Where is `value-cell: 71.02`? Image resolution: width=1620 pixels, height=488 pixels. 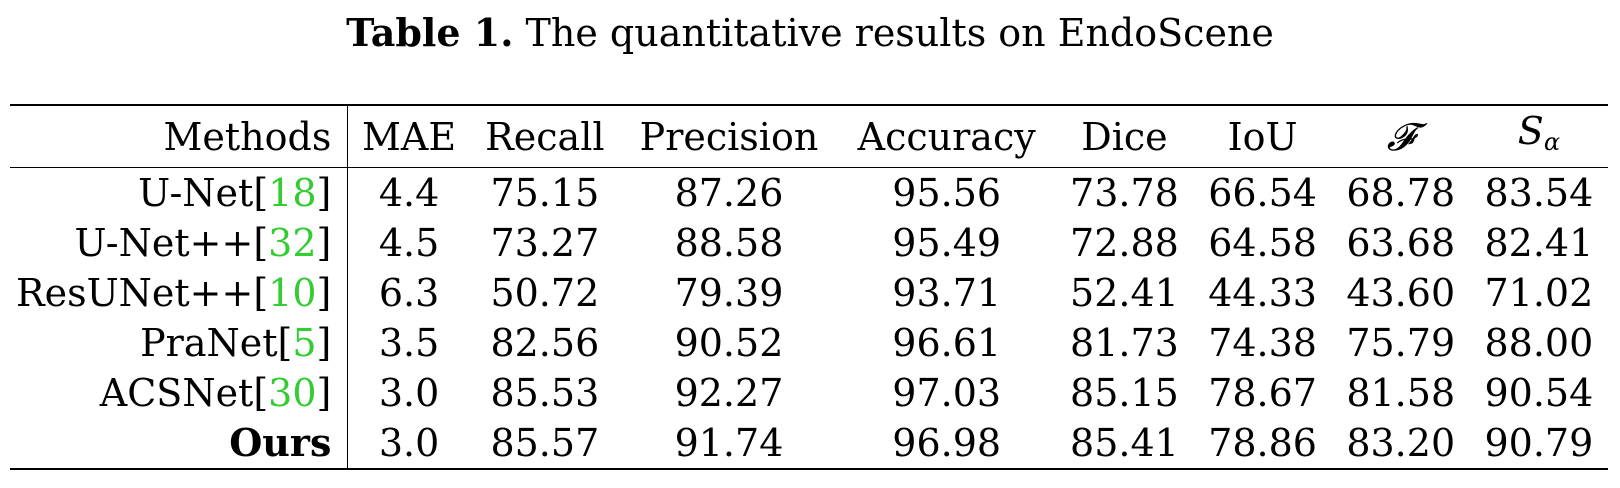
value-cell: 71.02 is located at coordinates (1539, 293).